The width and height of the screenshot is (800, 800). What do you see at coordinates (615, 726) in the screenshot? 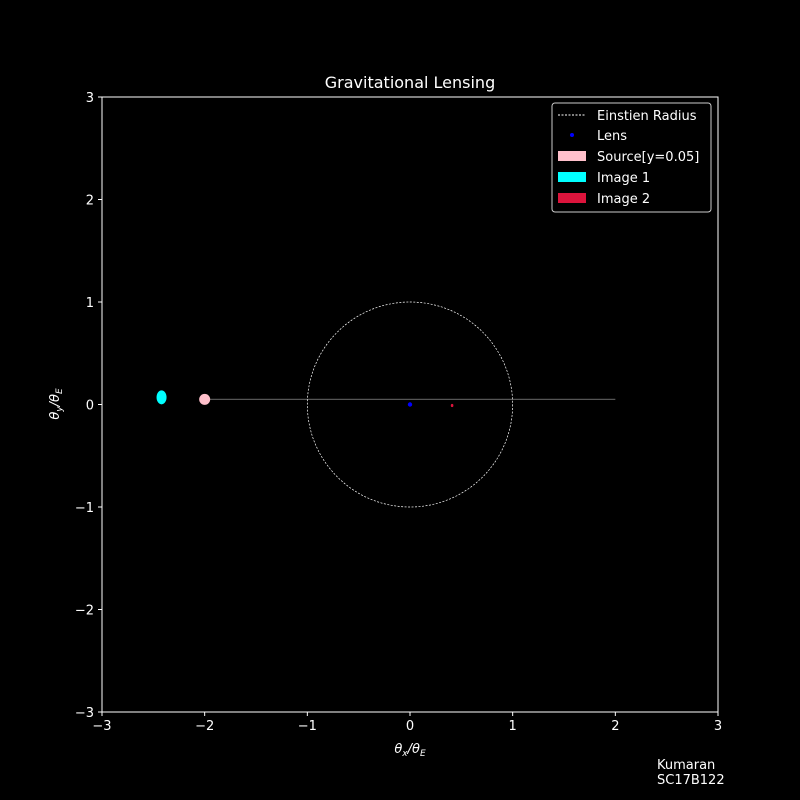
I see `x-tick-label: 2` at bounding box center [615, 726].